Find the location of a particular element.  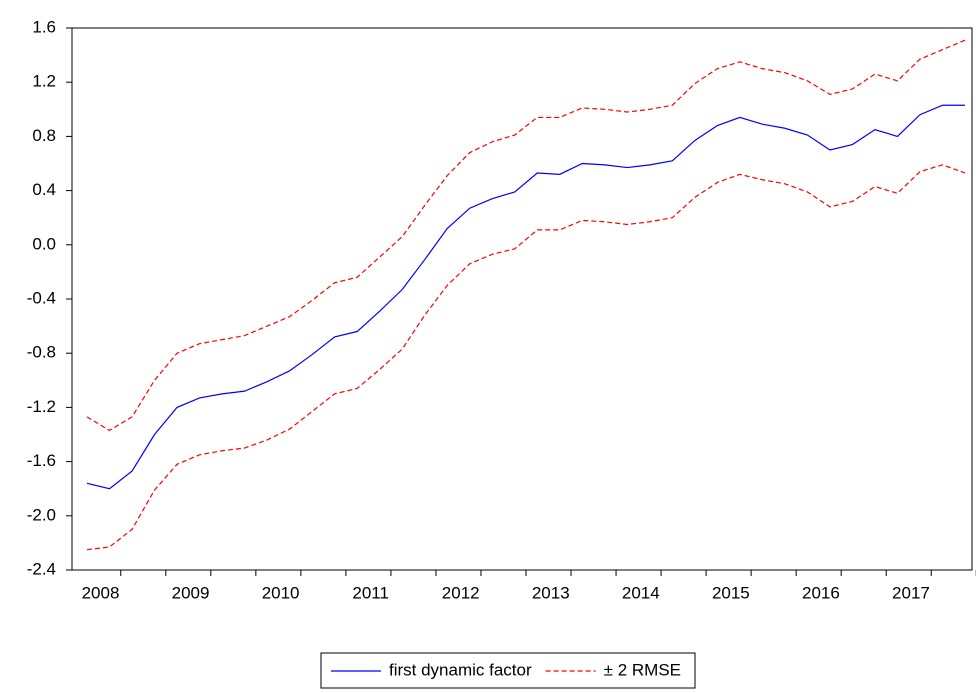

x-tick-label: 2017 is located at coordinates (911, 592).